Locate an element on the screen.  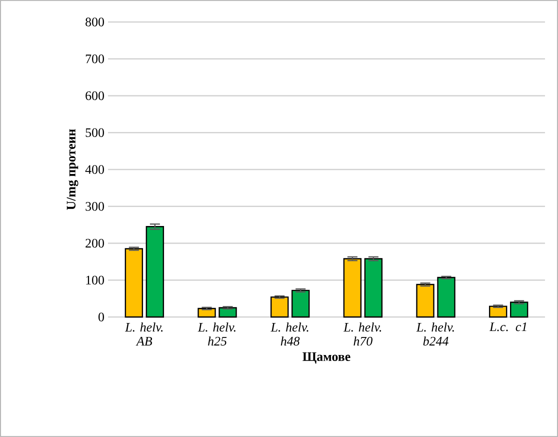
y-tick-label: 300 is located at coordinates (95, 206).